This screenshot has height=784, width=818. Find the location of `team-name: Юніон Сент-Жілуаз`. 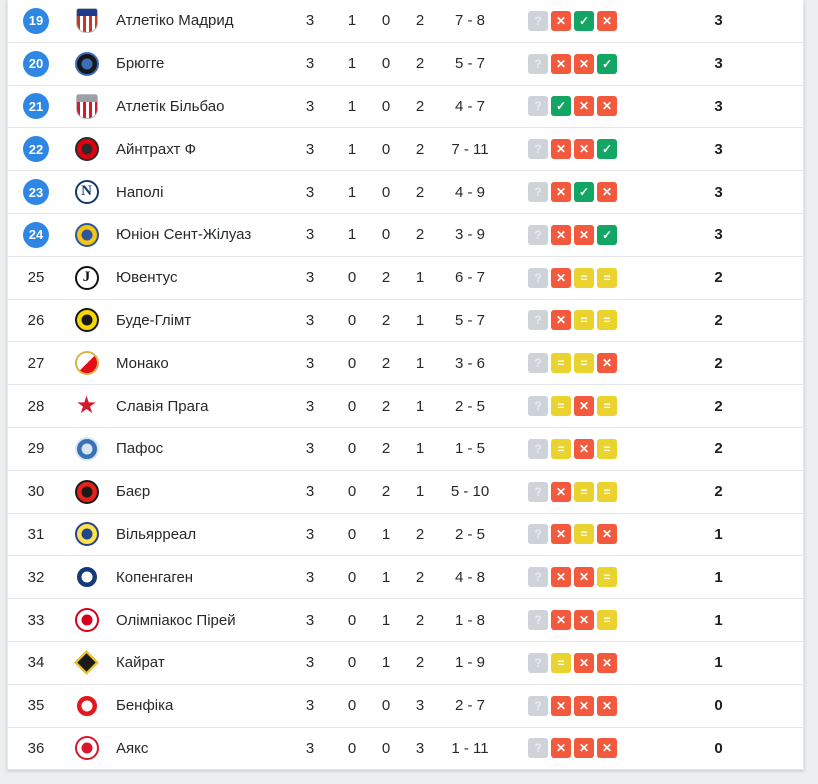

team-name: Юніон Сент-Жілуаз is located at coordinates (184, 235).